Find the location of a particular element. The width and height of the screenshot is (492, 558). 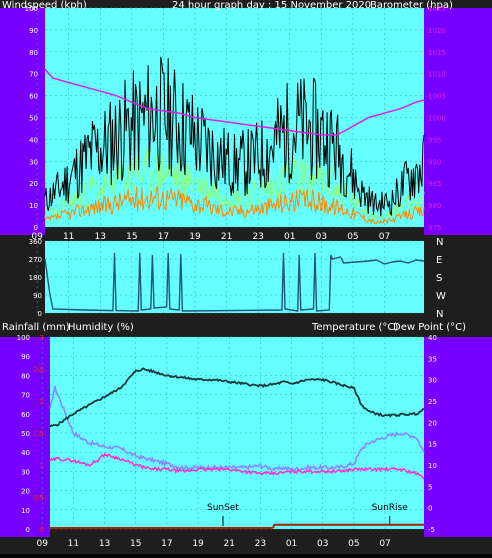

wind-x-tick-label: 23 is located at coordinates (257, 237).